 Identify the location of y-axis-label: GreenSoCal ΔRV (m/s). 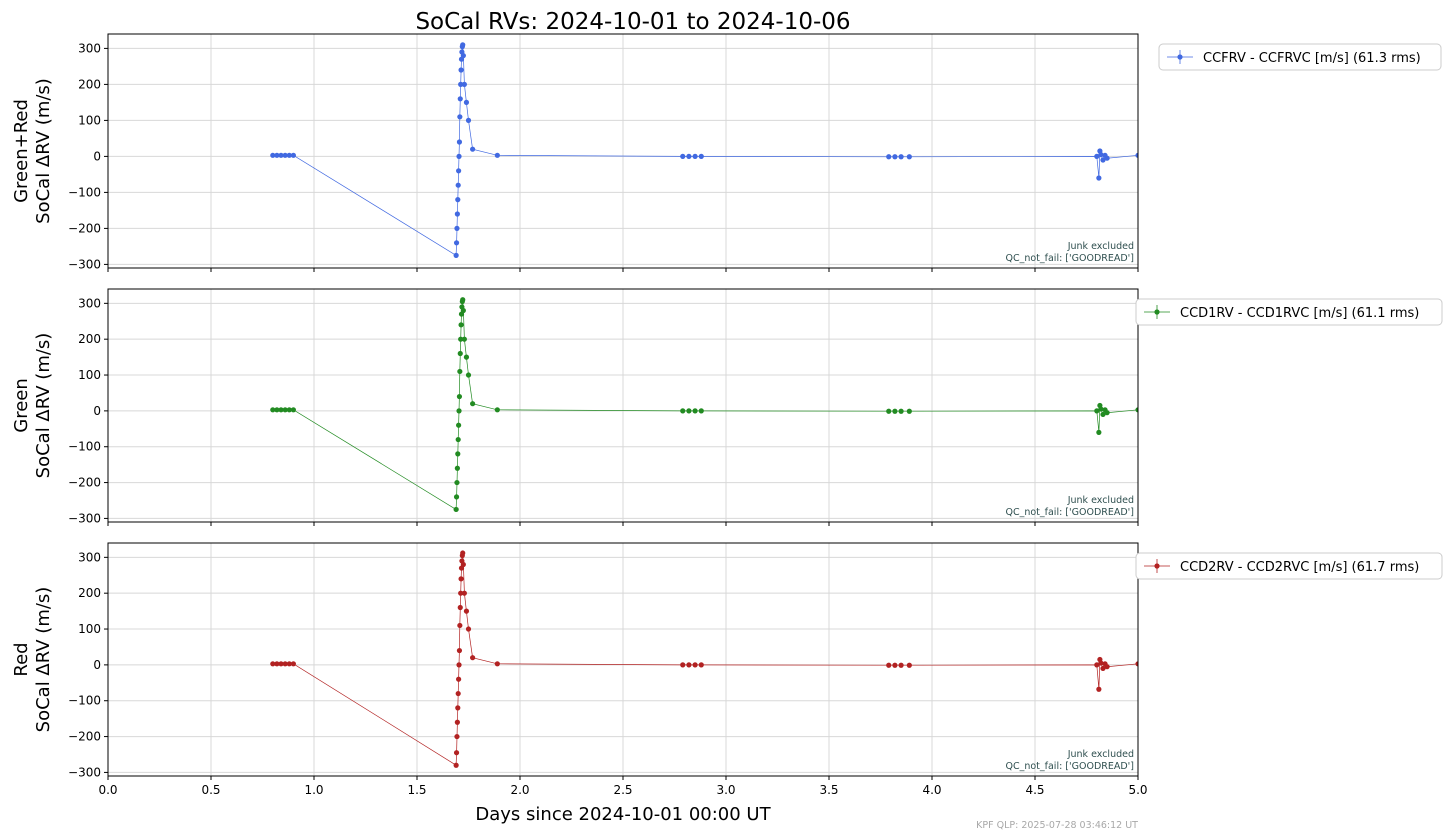
(32, 406).